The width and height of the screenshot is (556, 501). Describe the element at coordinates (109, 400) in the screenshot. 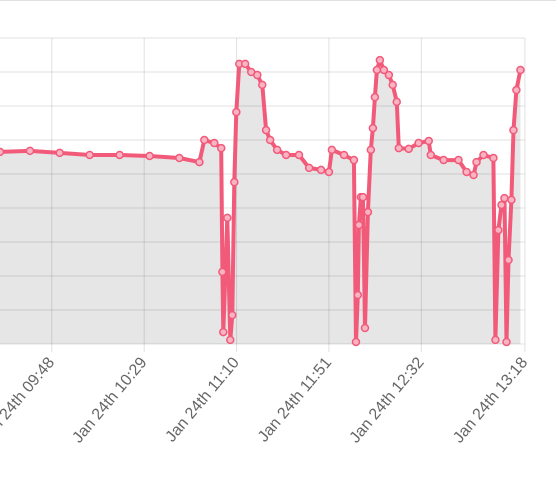

I see `x-tick-label: Jan 24th 10:29` at that location.